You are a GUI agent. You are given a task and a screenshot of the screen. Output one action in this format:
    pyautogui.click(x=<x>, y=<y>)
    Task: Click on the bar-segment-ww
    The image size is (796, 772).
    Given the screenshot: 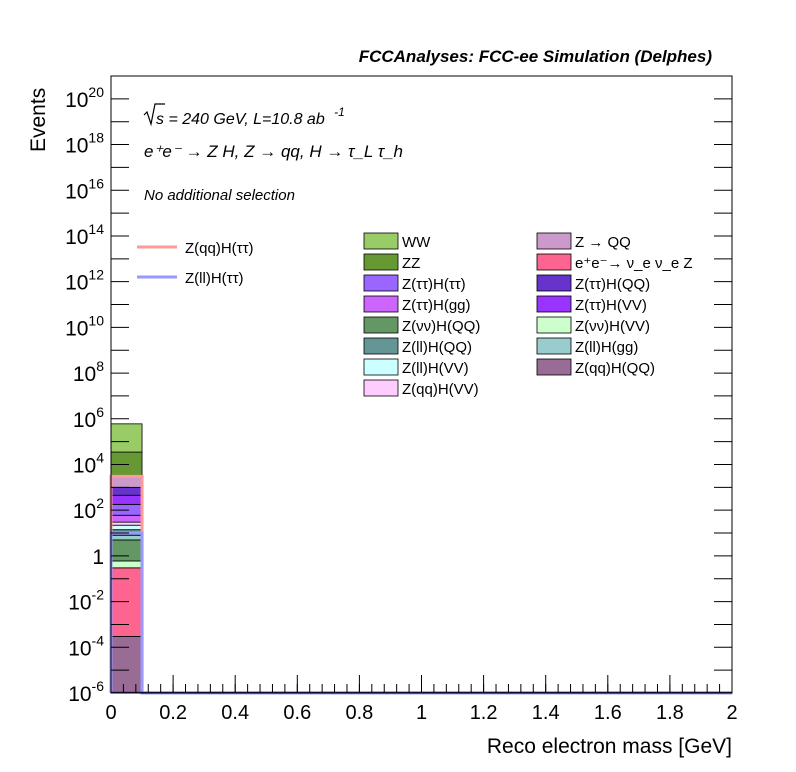 What is the action you would take?
    pyautogui.click(x=126, y=438)
    